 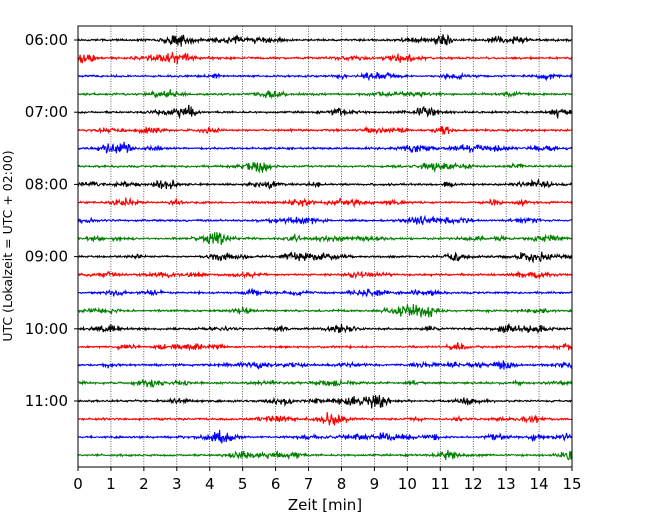 What do you see at coordinates (46, 40) in the screenshot?
I see `y-tick-label: 06:00` at bounding box center [46, 40].